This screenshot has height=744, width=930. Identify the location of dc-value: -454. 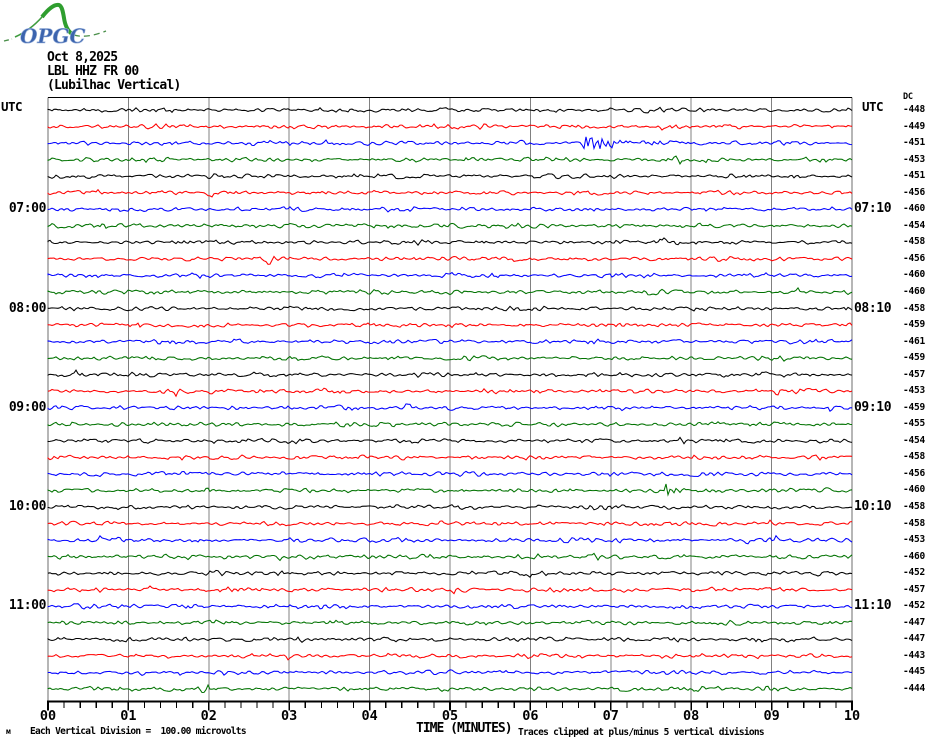
(914, 225).